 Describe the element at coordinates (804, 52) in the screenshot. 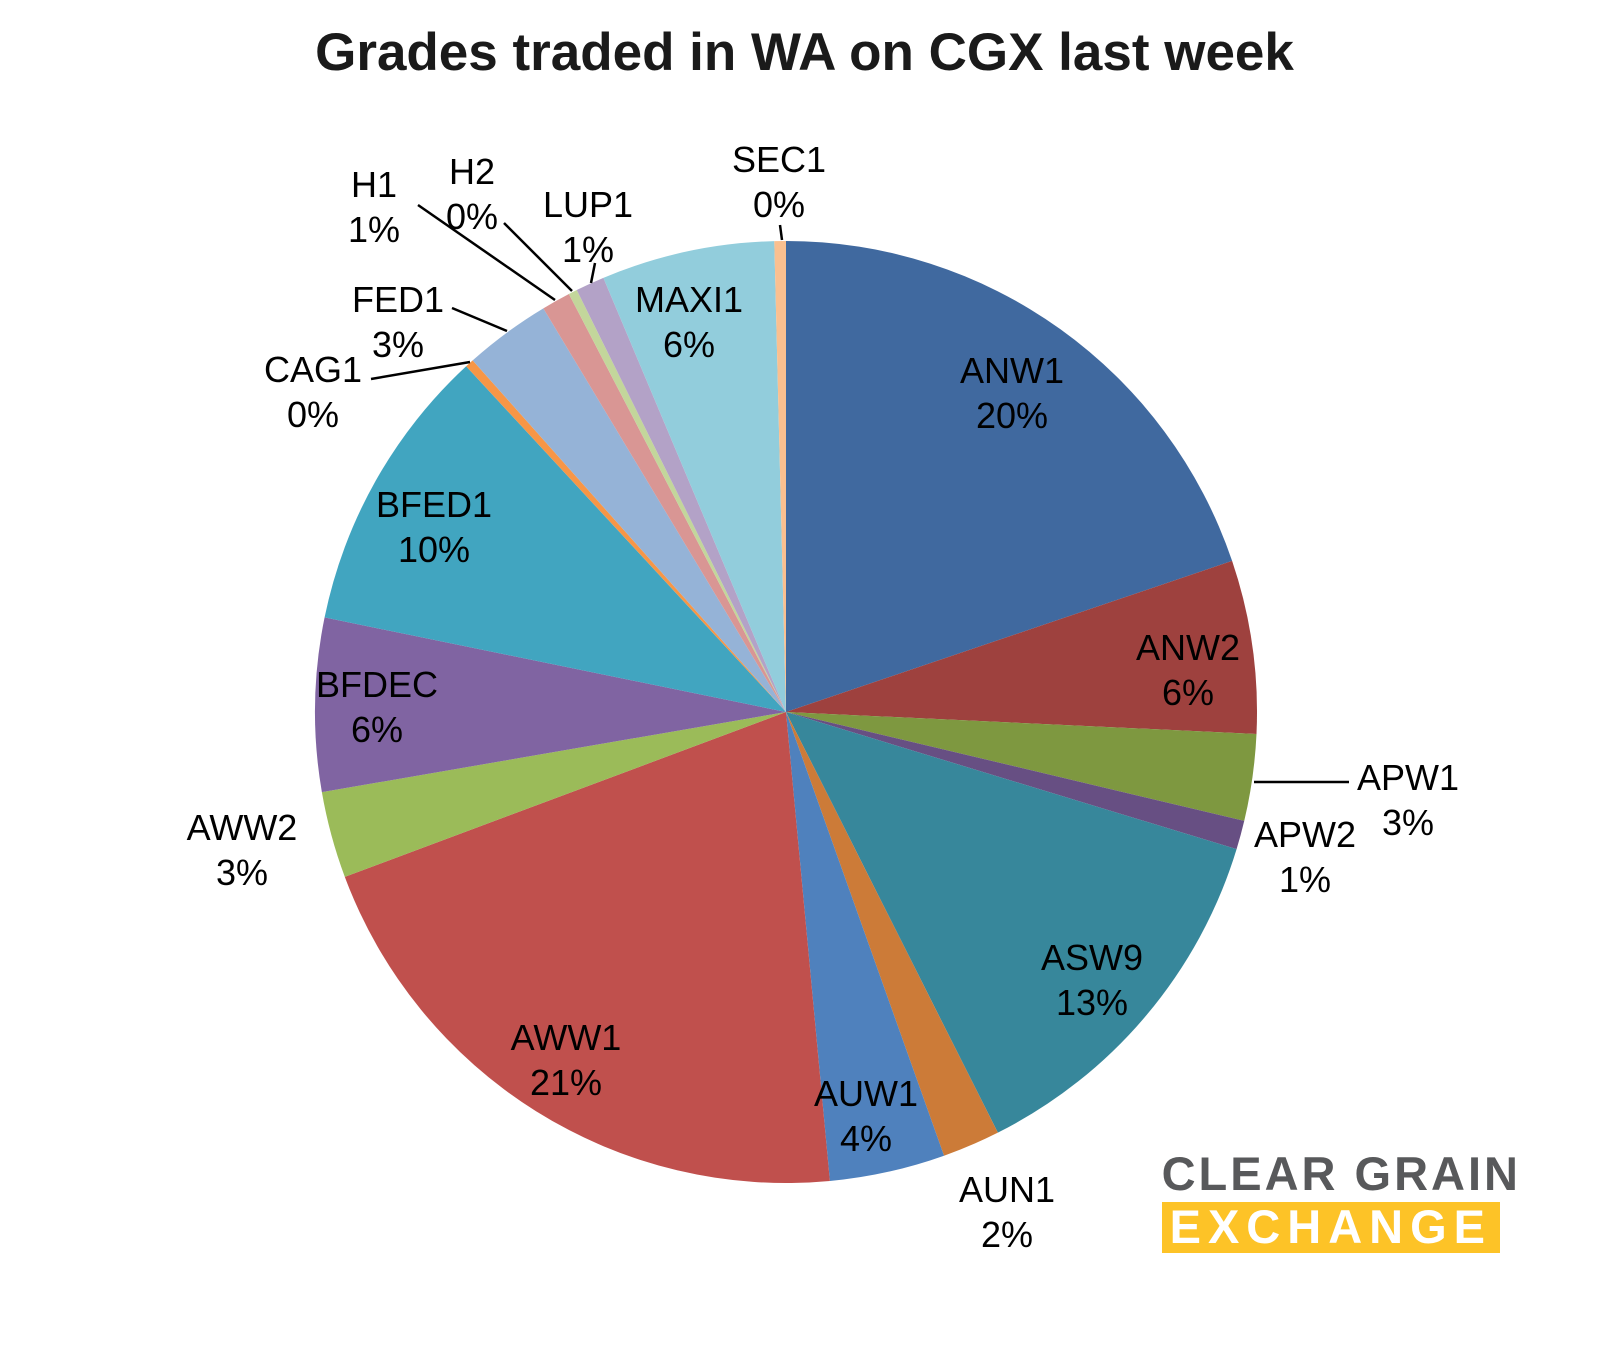

I see `chart-title: Grades traded in WA on CGX last week` at that location.